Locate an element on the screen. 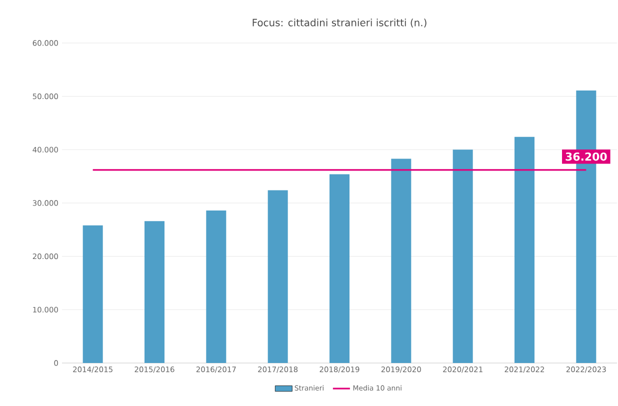 The image size is (618, 406). chart-title: Focus: cittadini stranieri iscritti (n.) is located at coordinates (339, 23).